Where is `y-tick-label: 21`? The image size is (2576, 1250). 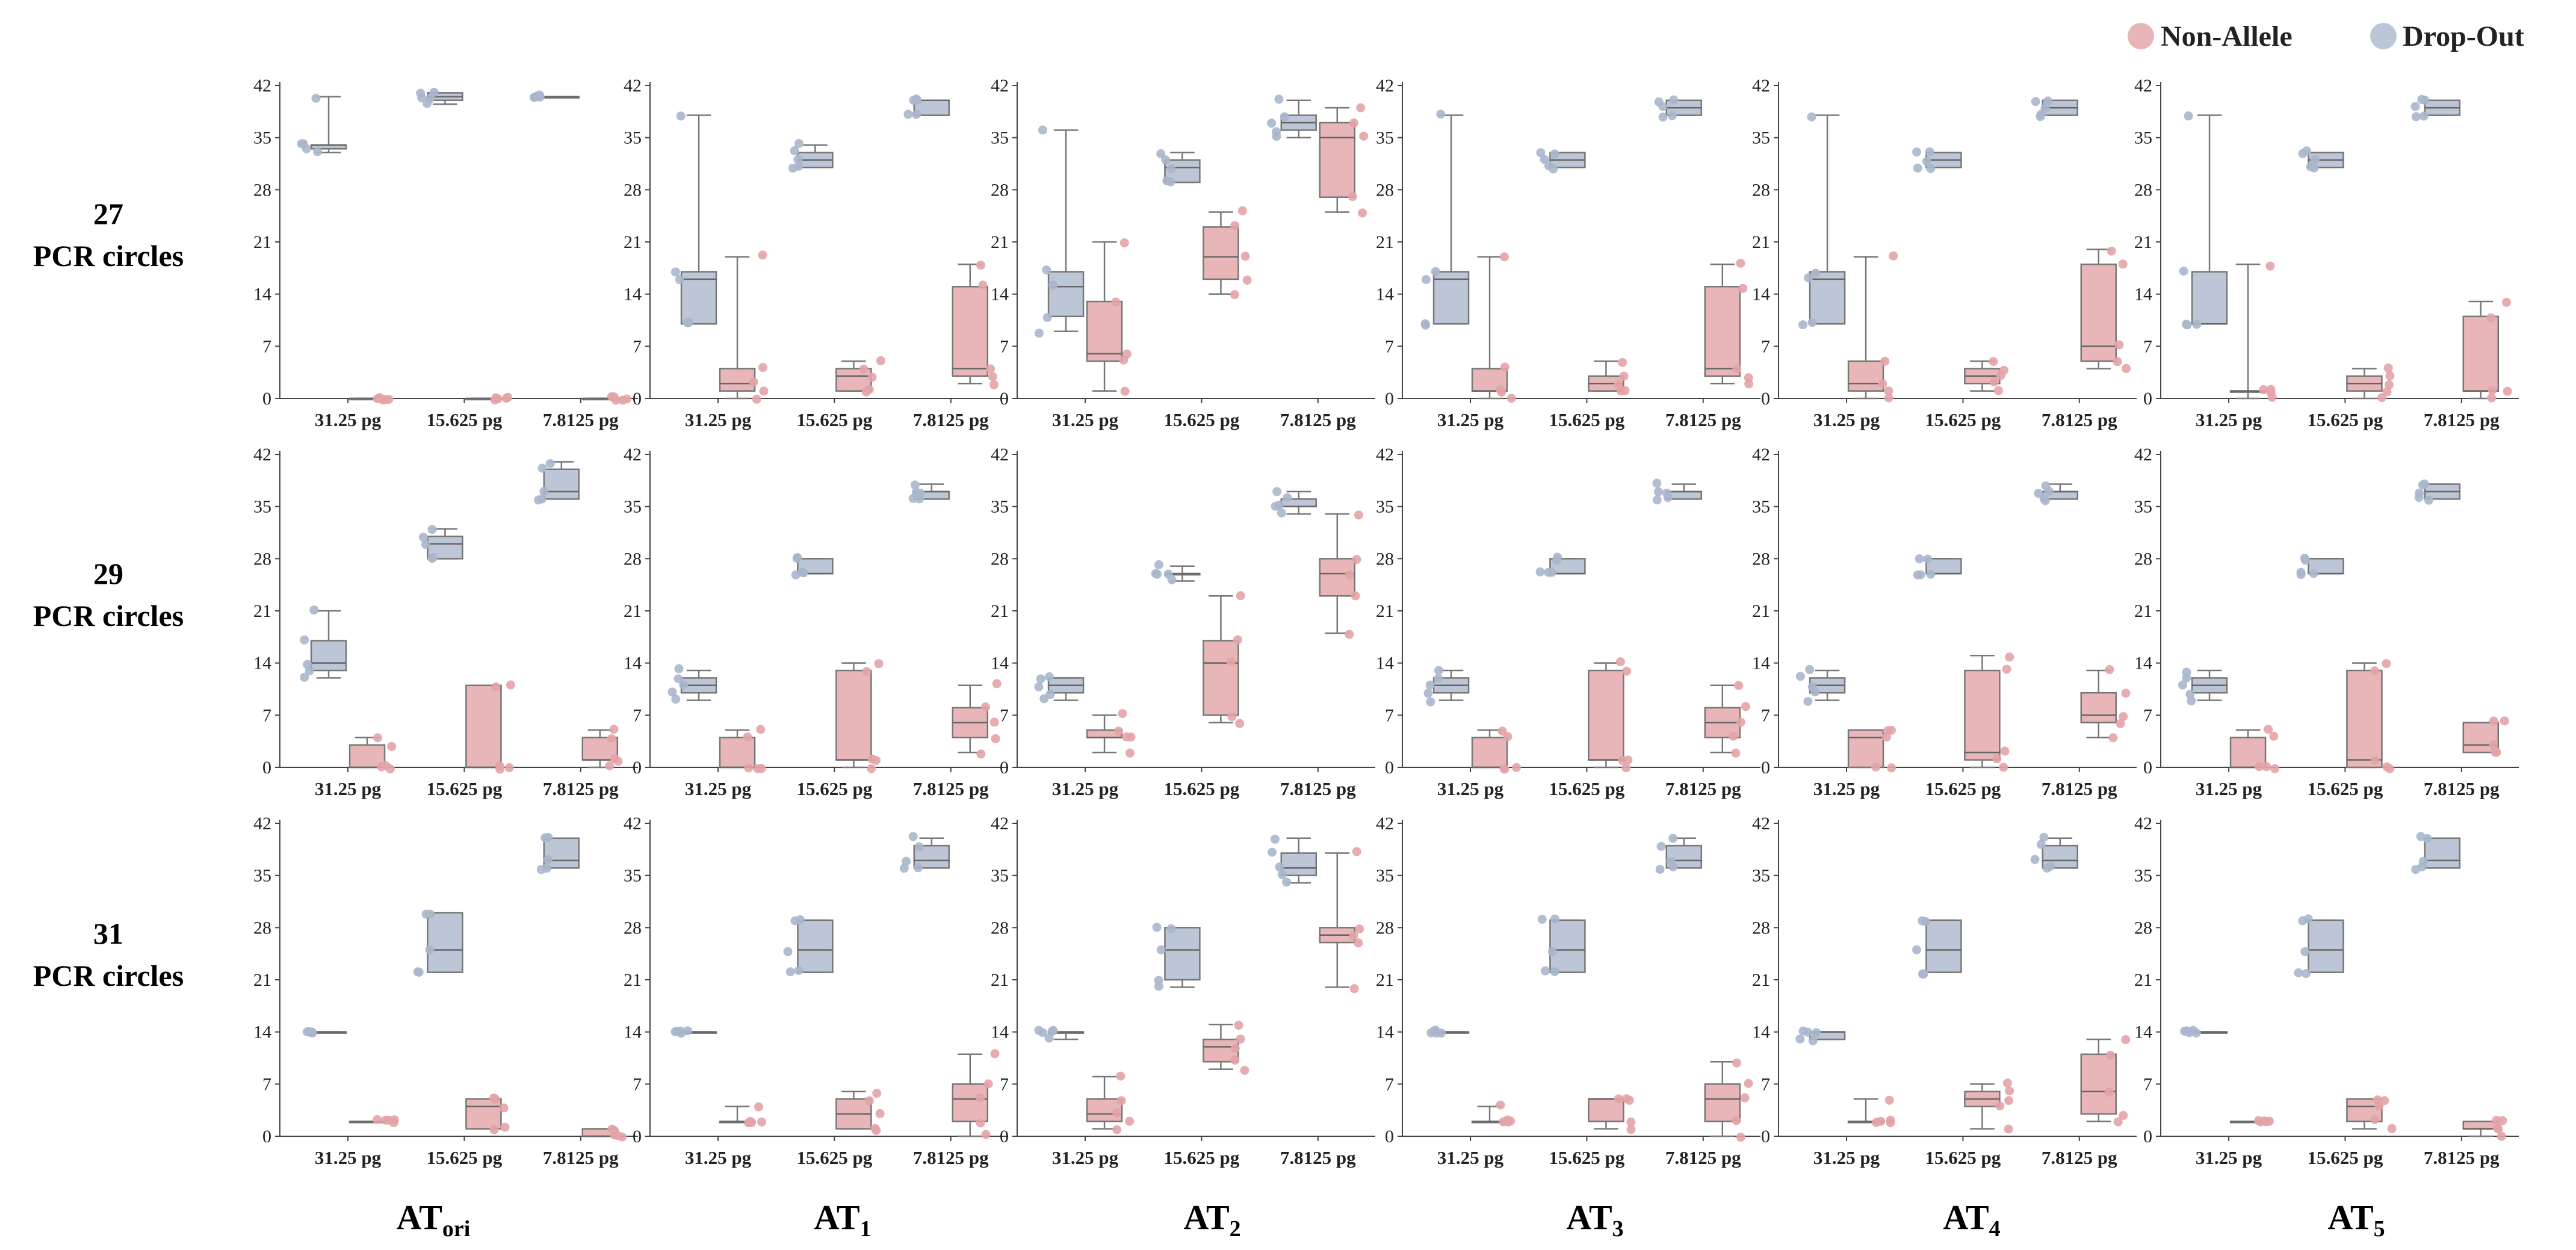 y-tick-label: 21 is located at coordinates (633, 242).